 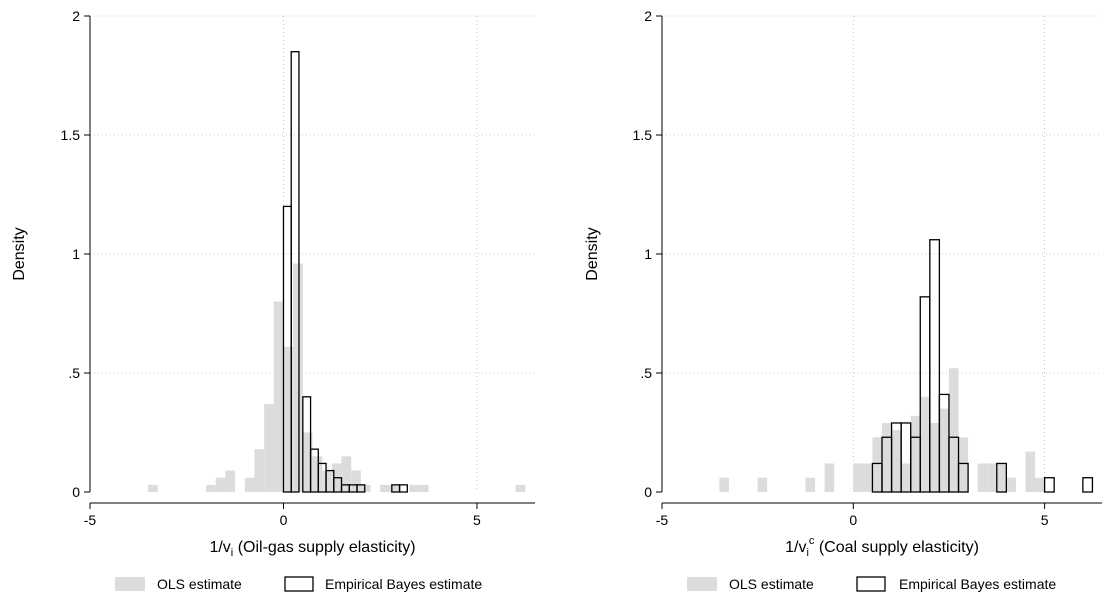 I want to click on x-axis-title-suffix: (Oil-gas supply elasticity), so click(x=324, y=547).